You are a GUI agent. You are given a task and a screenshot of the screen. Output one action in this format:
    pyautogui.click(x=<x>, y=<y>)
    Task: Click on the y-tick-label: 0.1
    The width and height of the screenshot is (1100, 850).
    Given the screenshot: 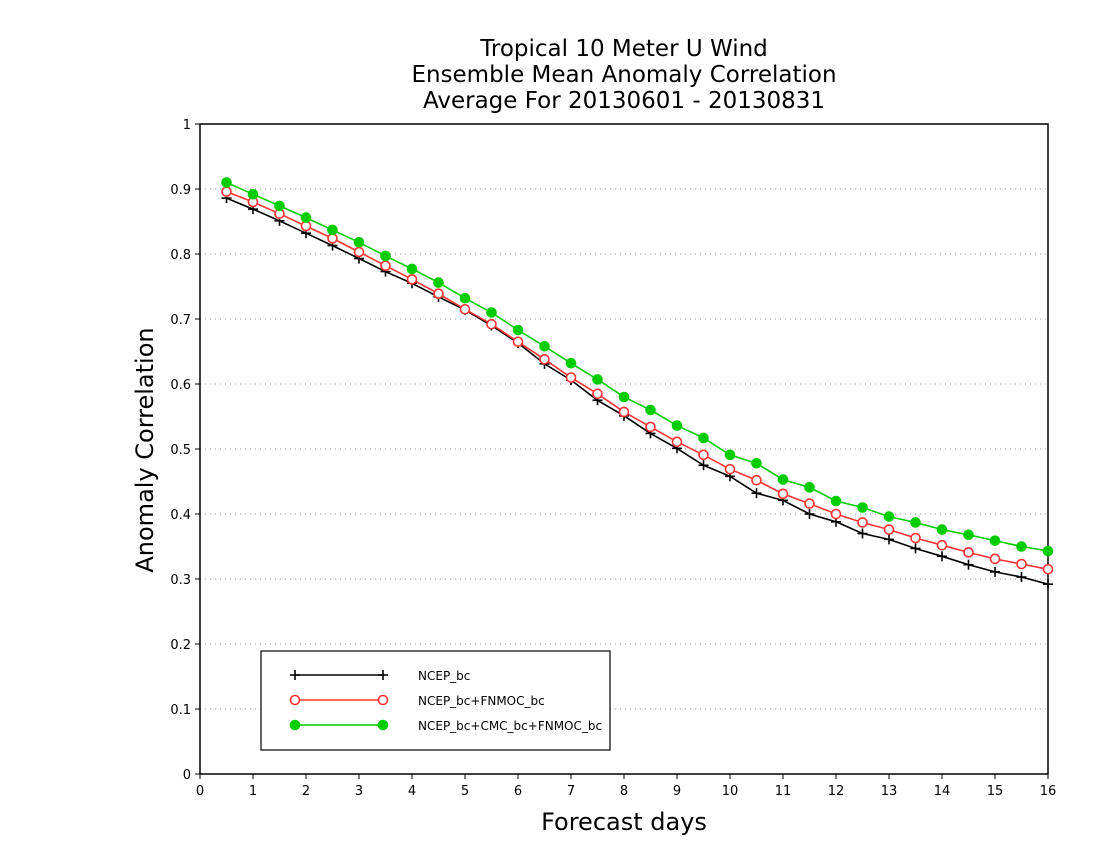 What is the action you would take?
    pyautogui.click(x=180, y=710)
    